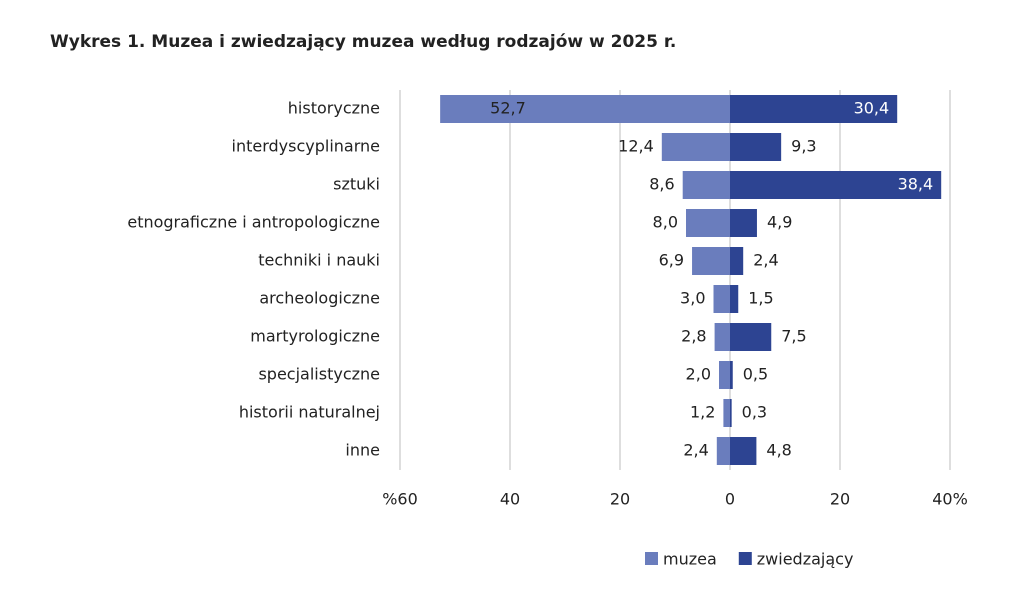  Describe the element at coordinates (253, 222) in the screenshot. I see `category-label: etnograficzne i antropologiczne` at that location.